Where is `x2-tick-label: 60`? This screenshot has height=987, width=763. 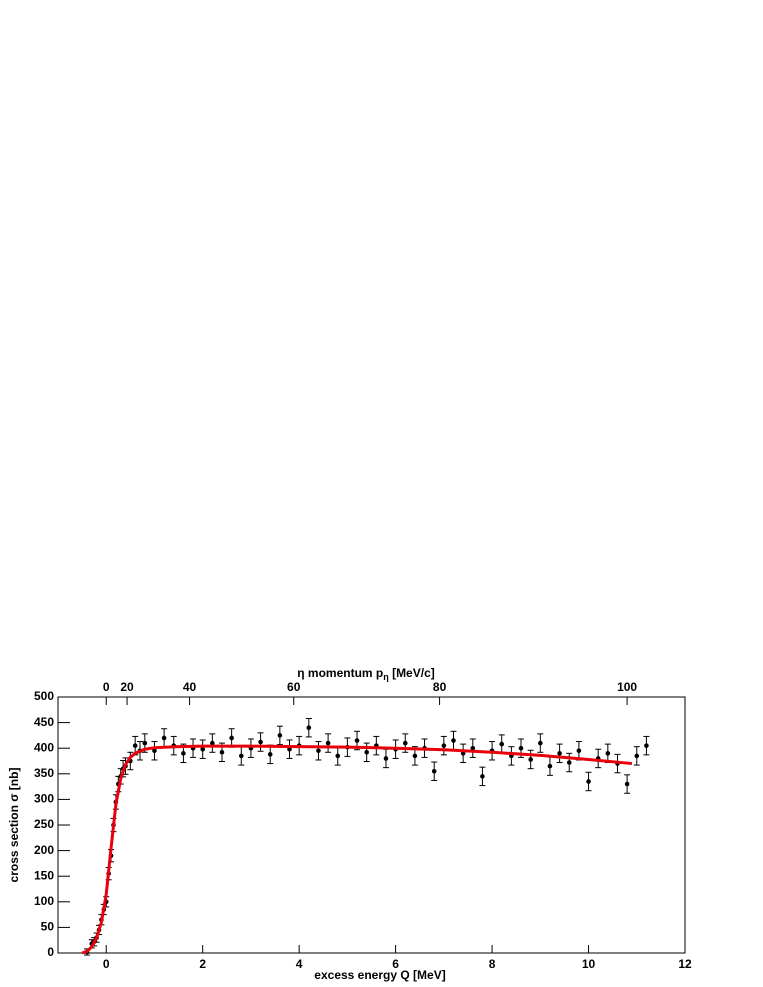
x2-tick-label: 60 is located at coordinates (294, 687).